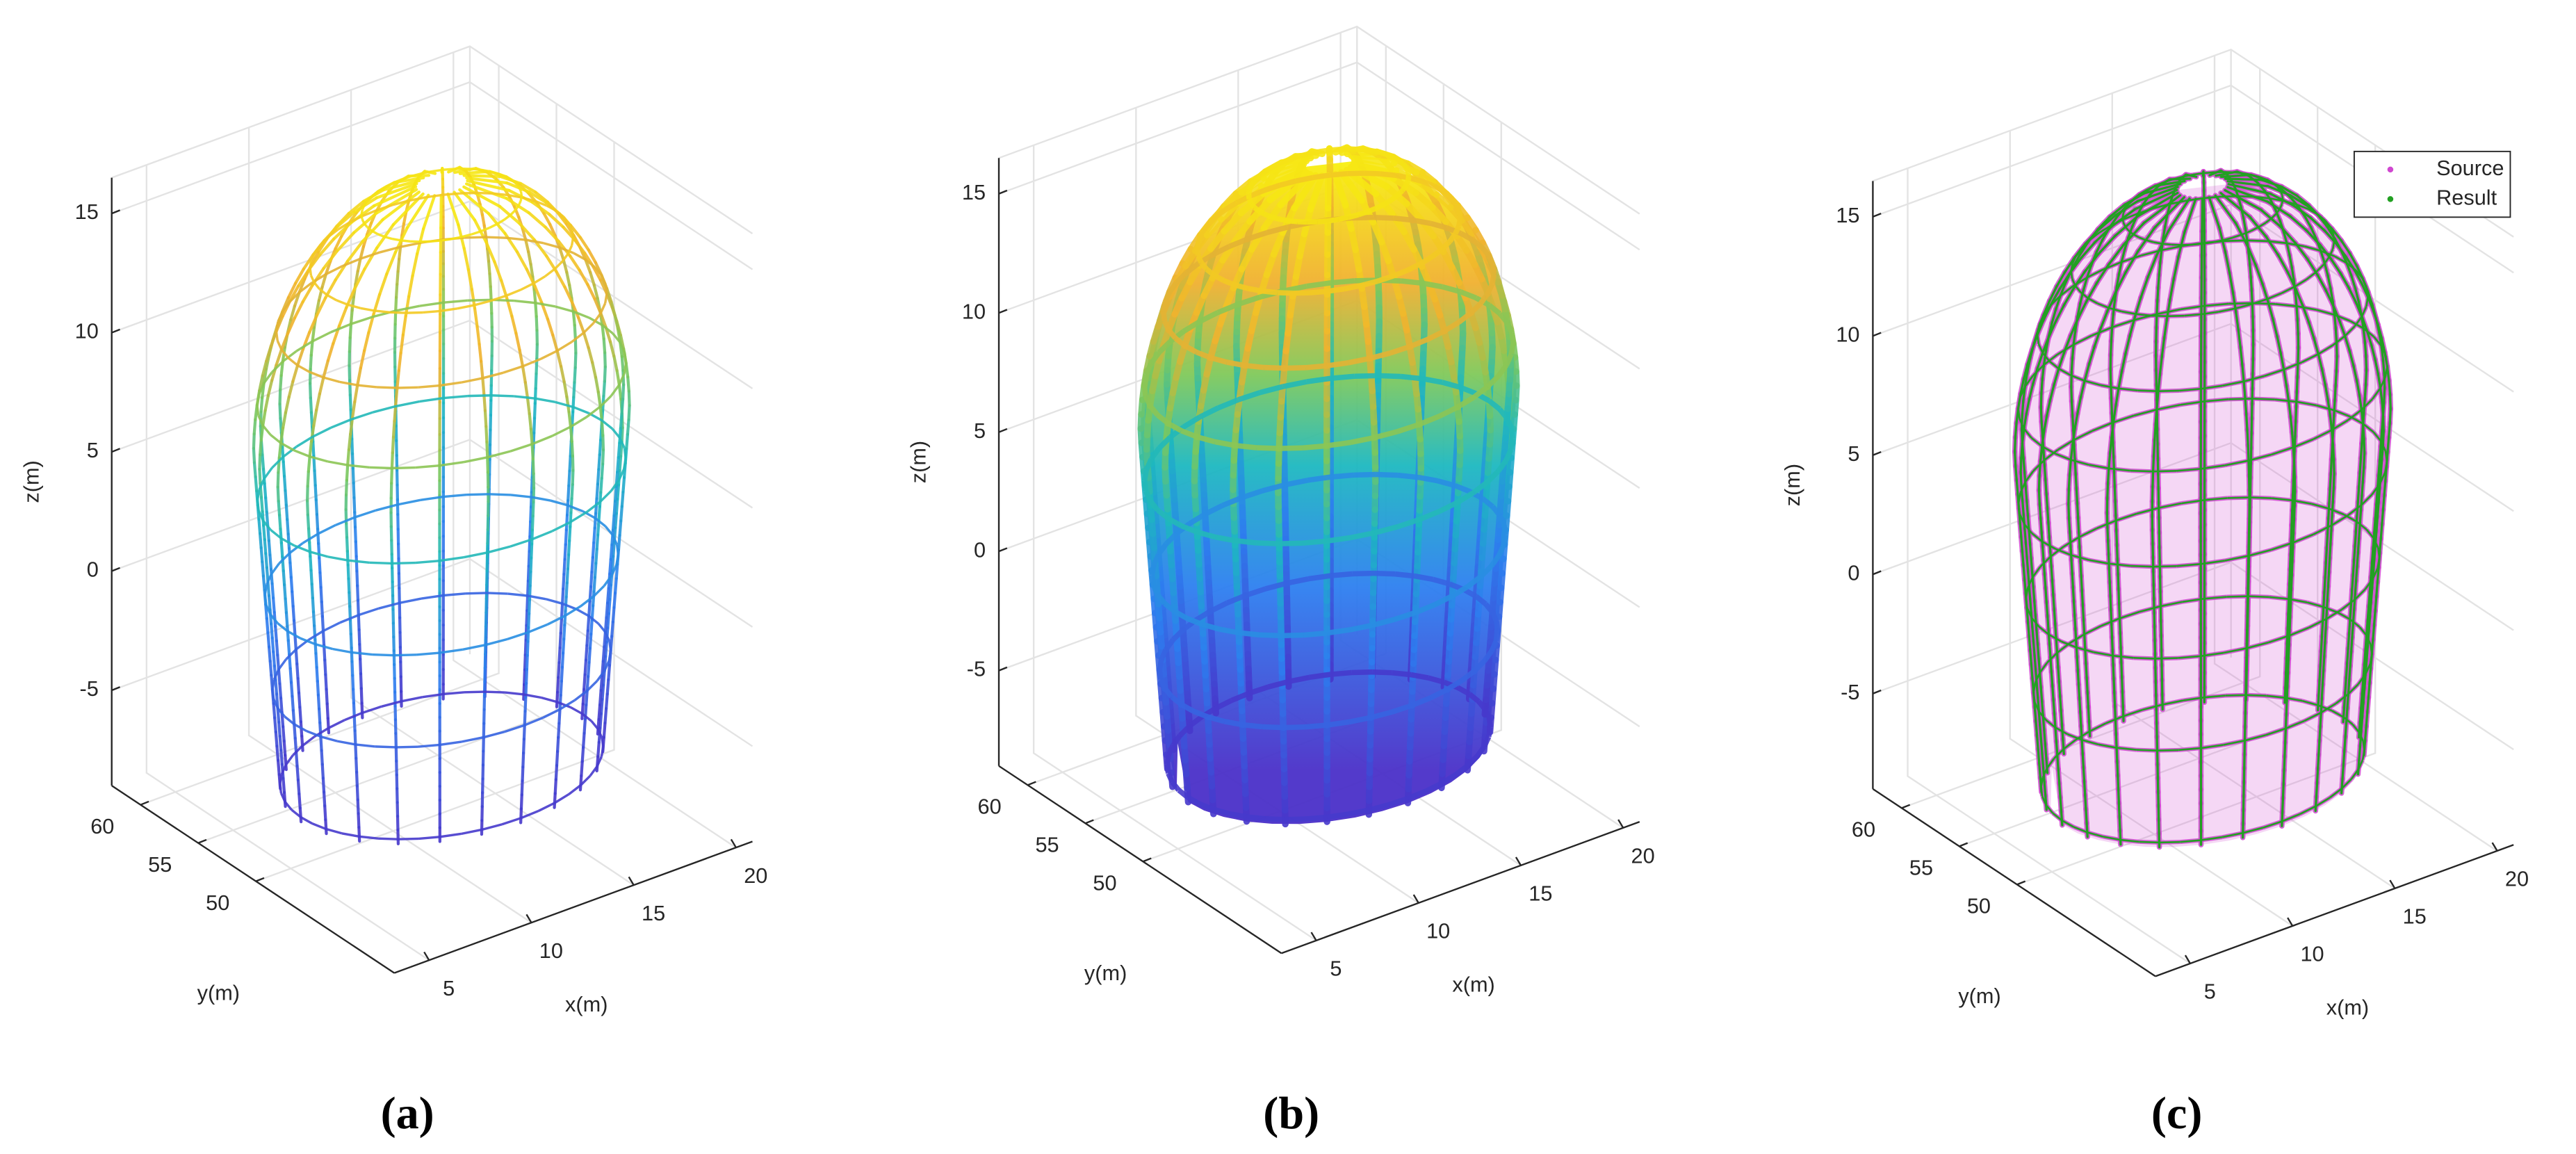  Describe the element at coordinates (918, 462) in the screenshot. I see `z-axis-label: z(m)` at that location.